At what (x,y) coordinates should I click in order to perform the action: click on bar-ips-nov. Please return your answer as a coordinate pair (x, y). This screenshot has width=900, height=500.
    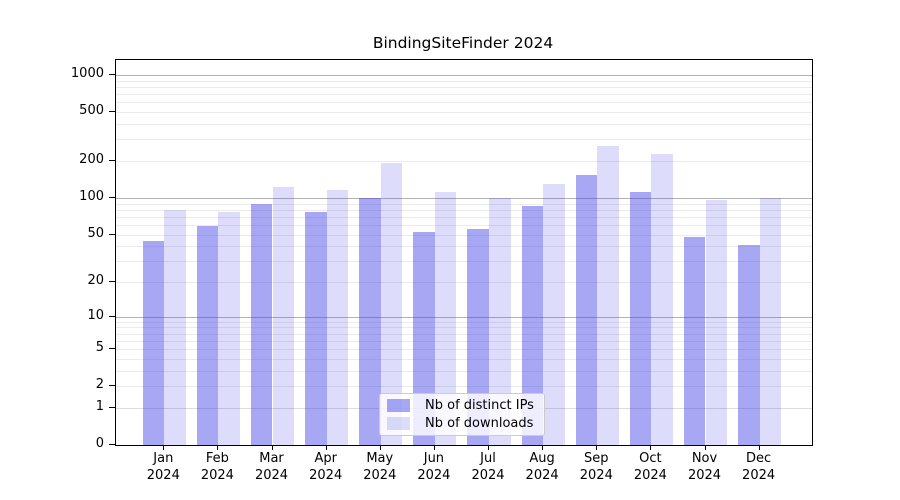
    Looking at the image, I should click on (694, 340).